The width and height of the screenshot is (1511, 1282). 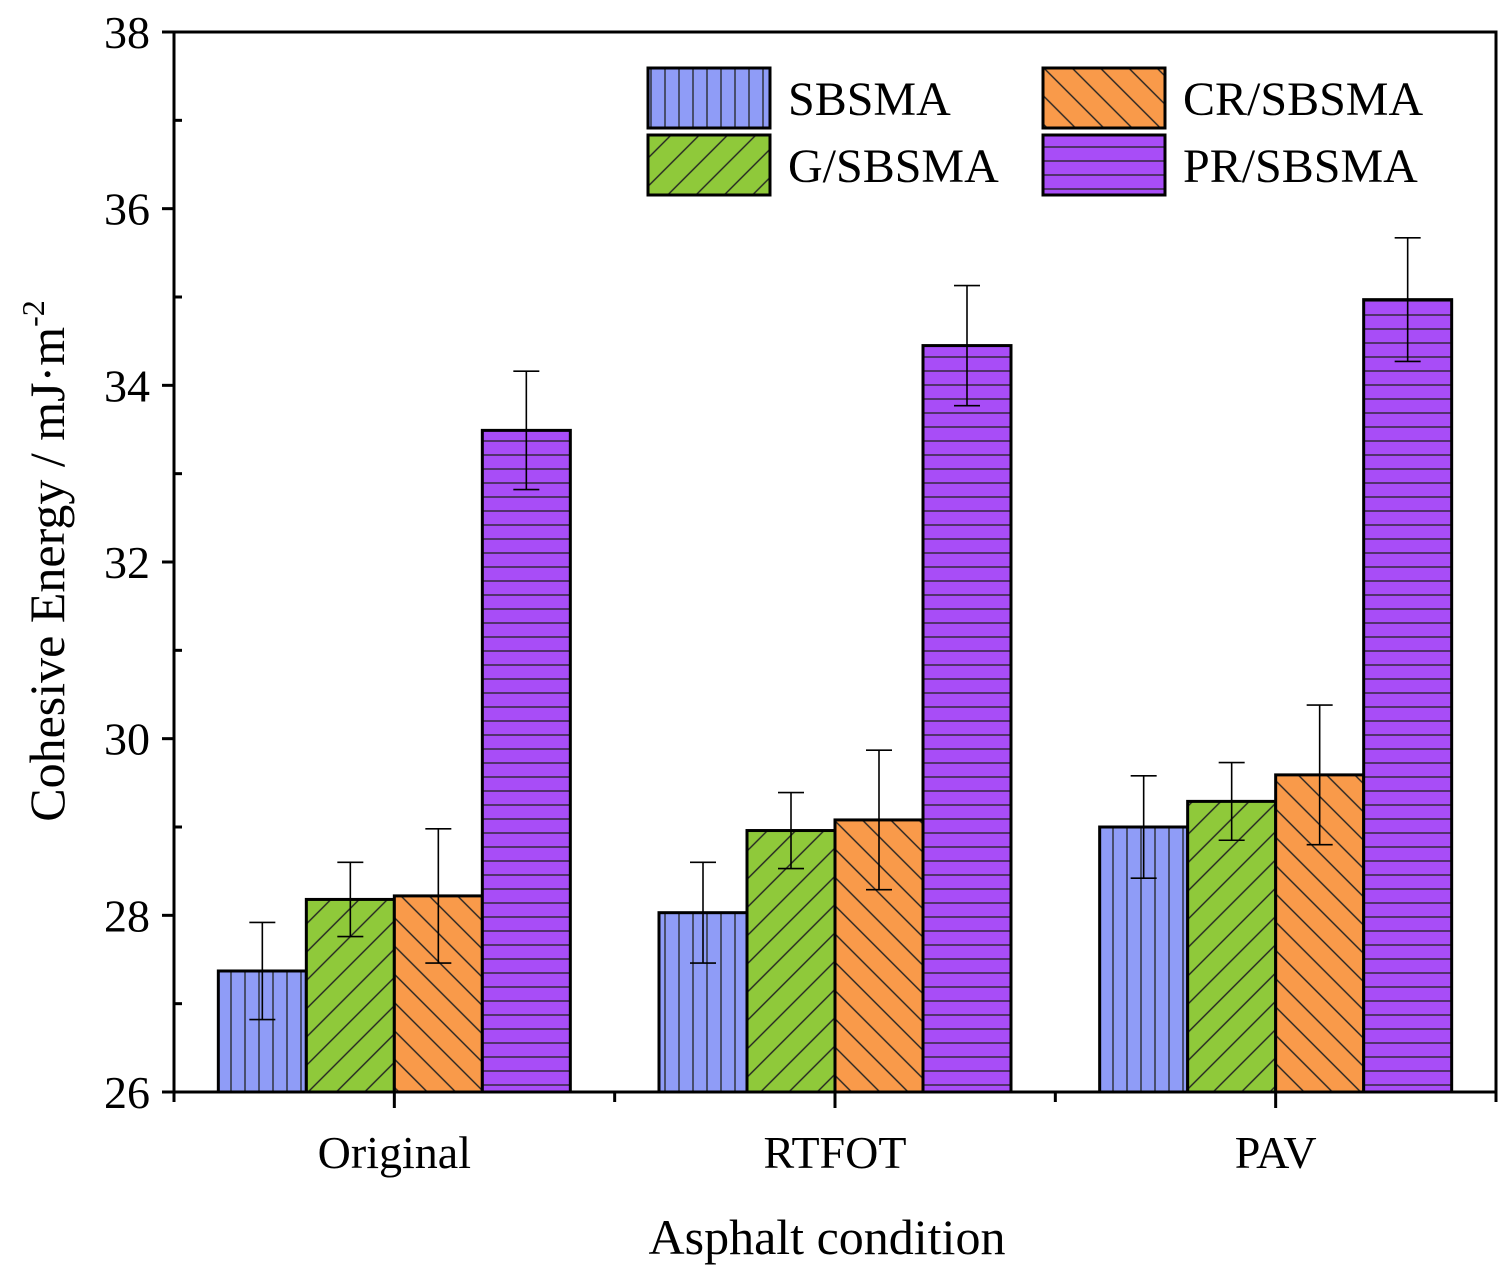 I want to click on legend-item: G/SBSMA, so click(x=822, y=165).